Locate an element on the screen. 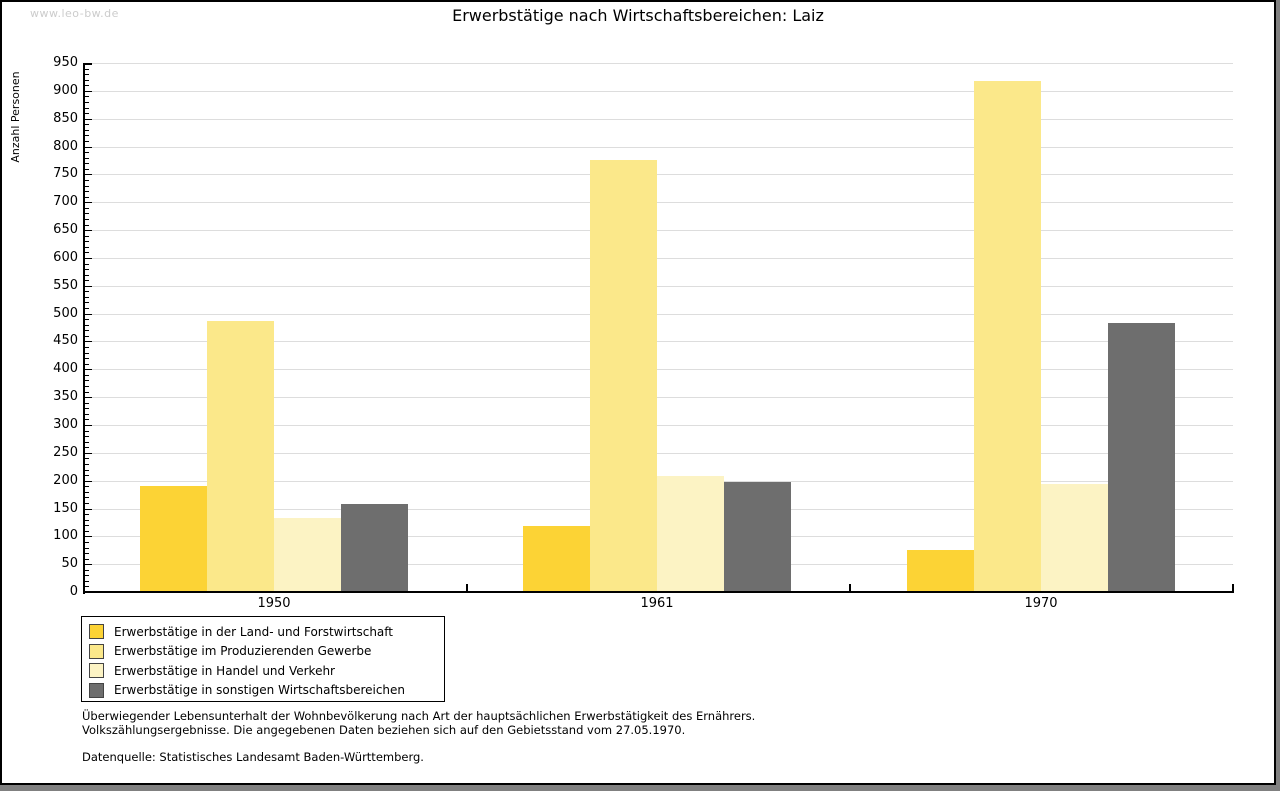 The width and height of the screenshot is (1280, 791). y-tick-label: 950 is located at coordinates (65, 62).